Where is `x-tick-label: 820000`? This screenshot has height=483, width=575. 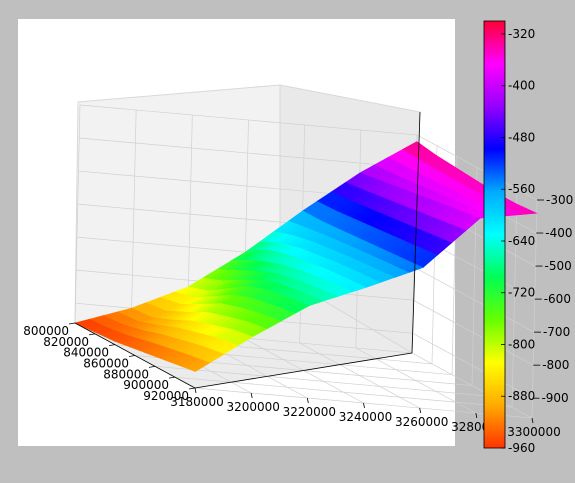 x-tick-label: 820000 is located at coordinates (66, 342).